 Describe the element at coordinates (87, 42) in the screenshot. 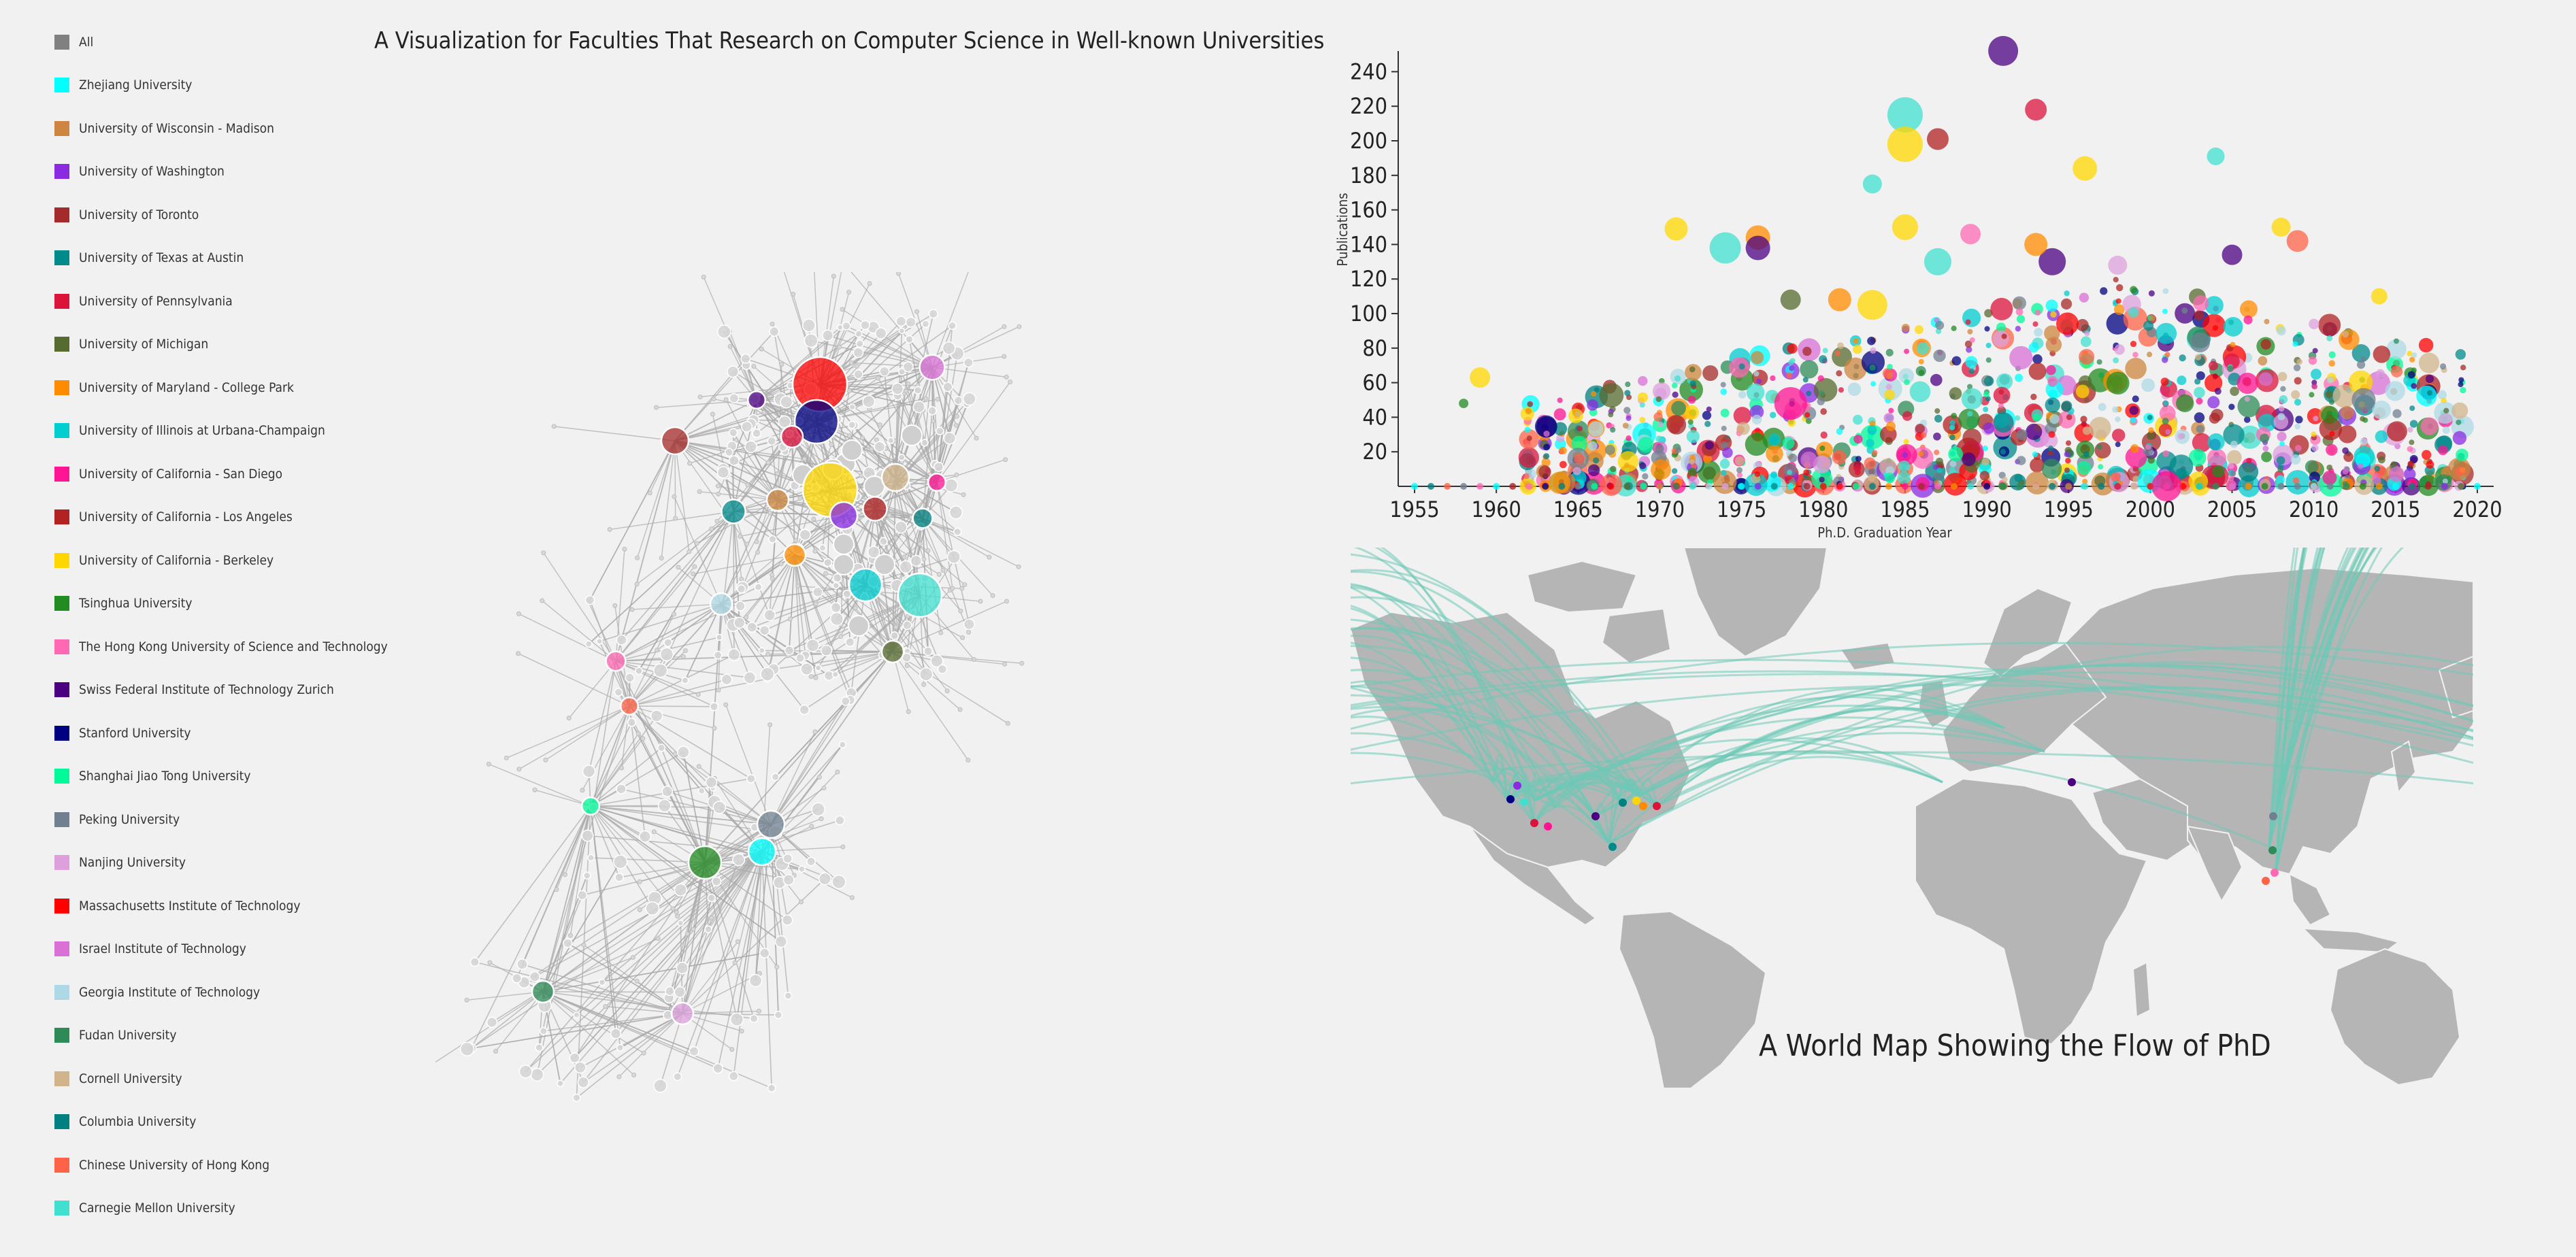

I see `legend-label: All` at that location.